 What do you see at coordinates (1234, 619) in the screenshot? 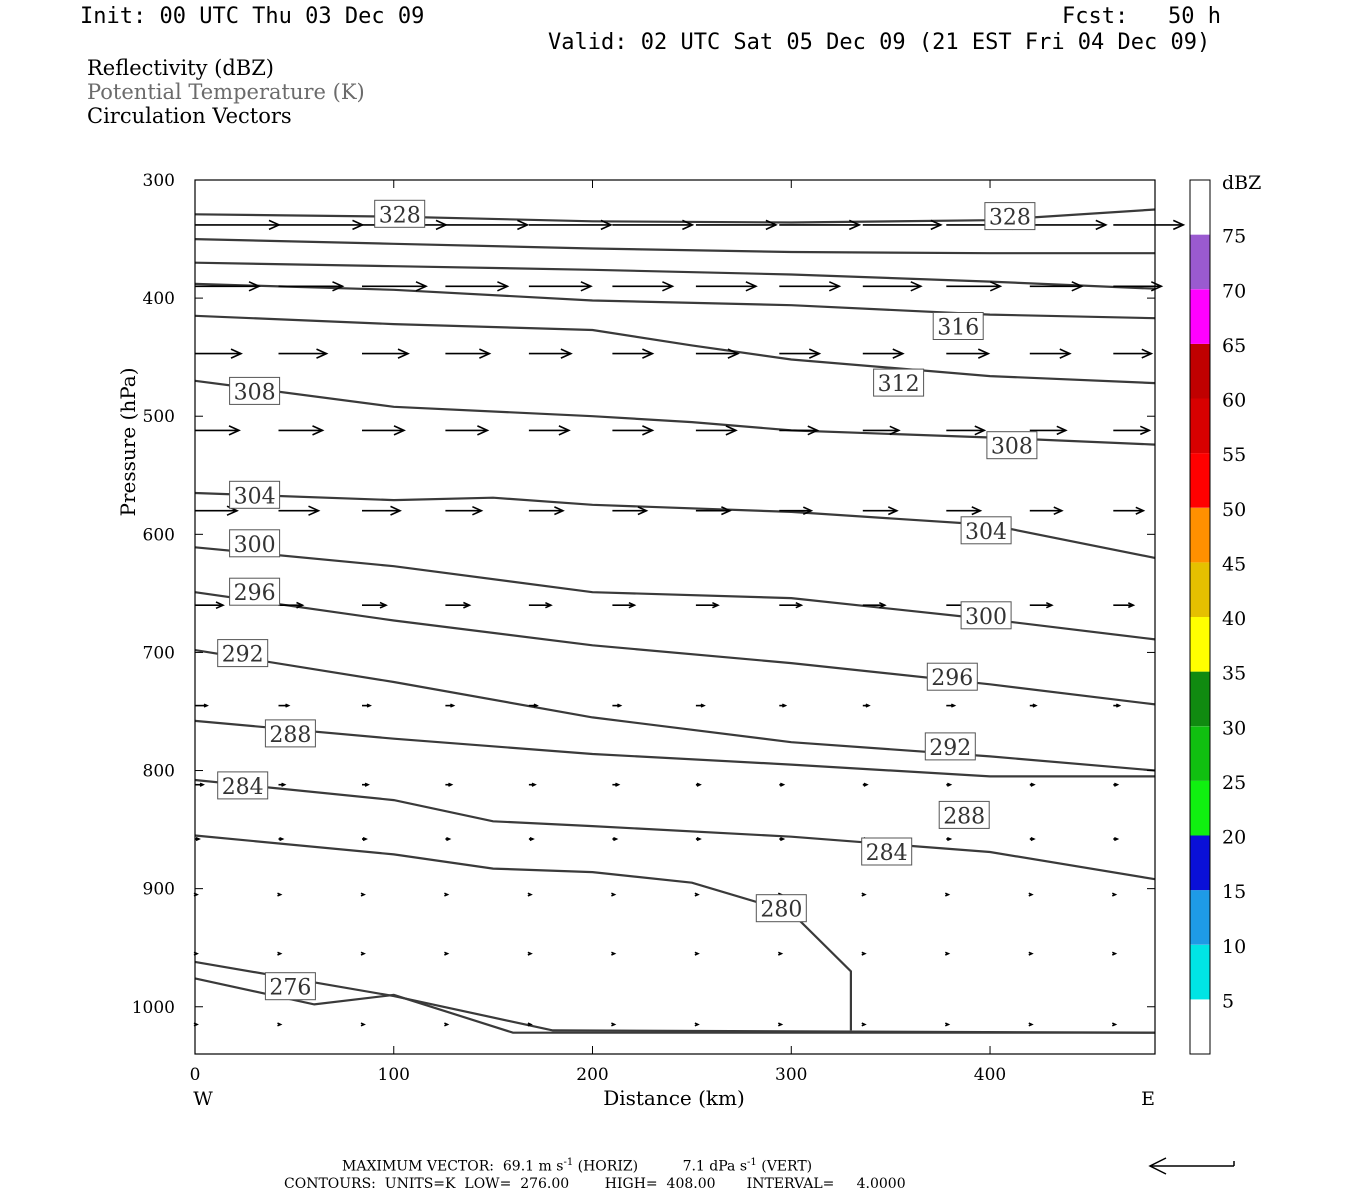
I see `colorbar-tick-label: 40` at bounding box center [1234, 619].